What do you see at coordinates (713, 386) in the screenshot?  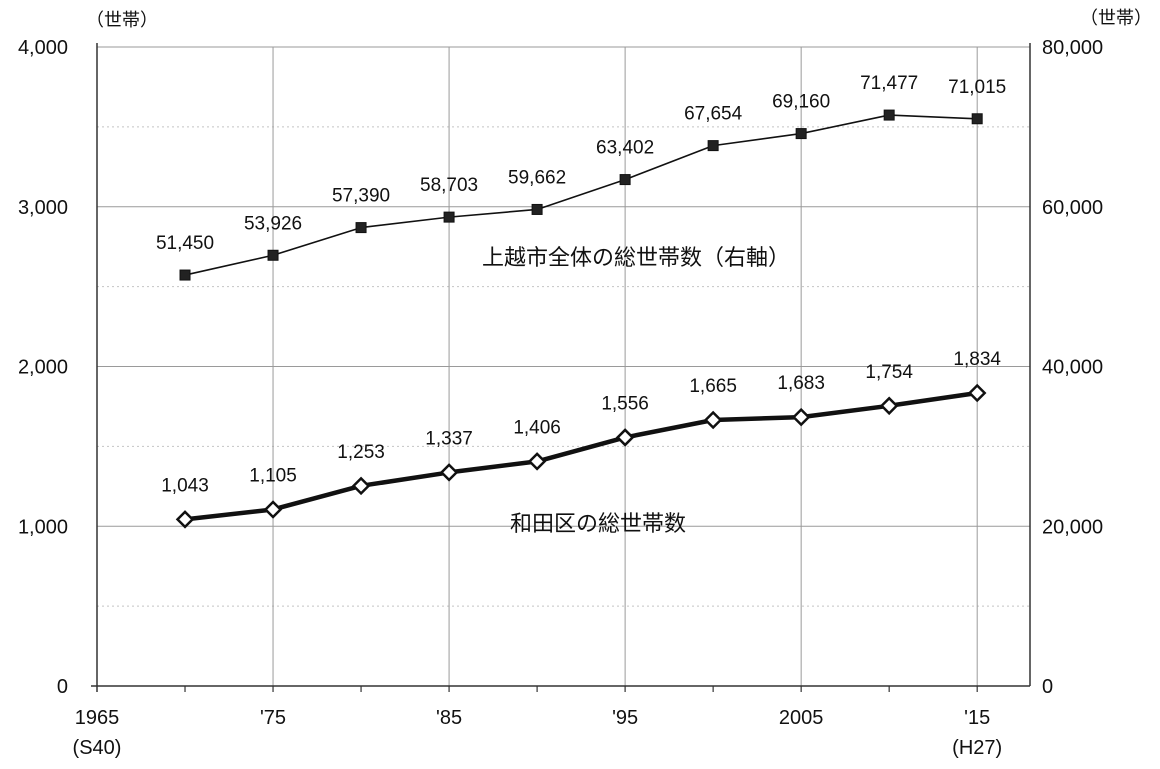 I see `data-label: 1,665` at bounding box center [713, 386].